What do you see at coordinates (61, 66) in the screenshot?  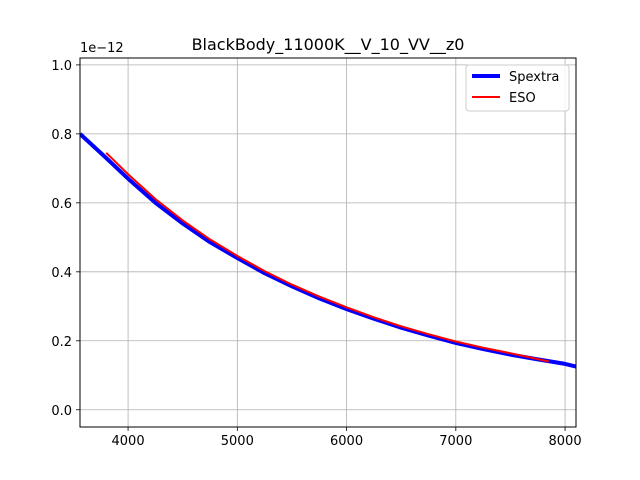 I see `y-tick-label: 1.0` at bounding box center [61, 66].